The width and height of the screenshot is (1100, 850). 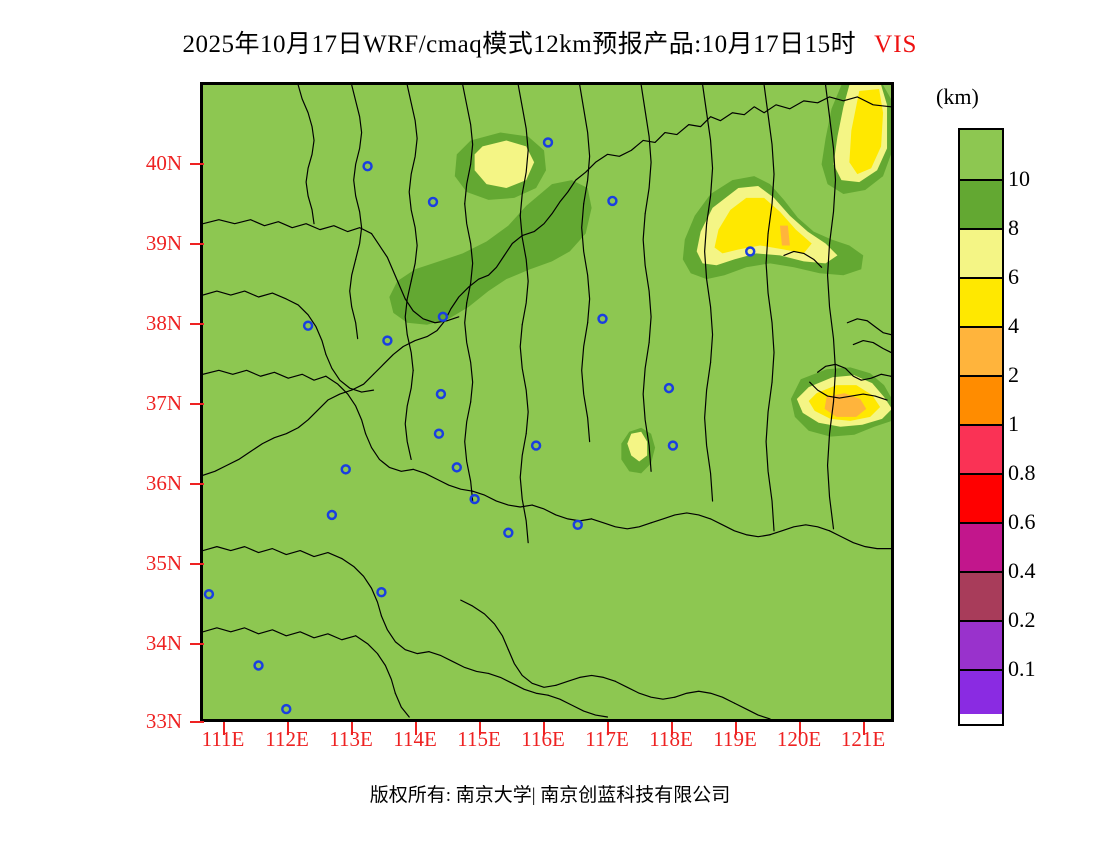 What do you see at coordinates (544, 728) in the screenshot?
I see `x-tick-116e` at bounding box center [544, 728].